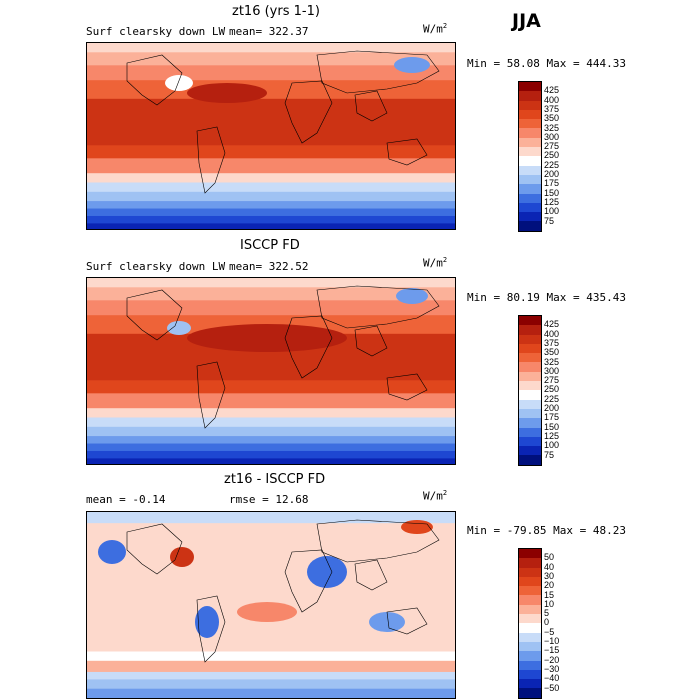 This screenshot has width=700, height=700. What do you see at coordinates (552, 687) in the screenshot?
I see `colorbar-tick-label: −50` at bounding box center [552, 687].